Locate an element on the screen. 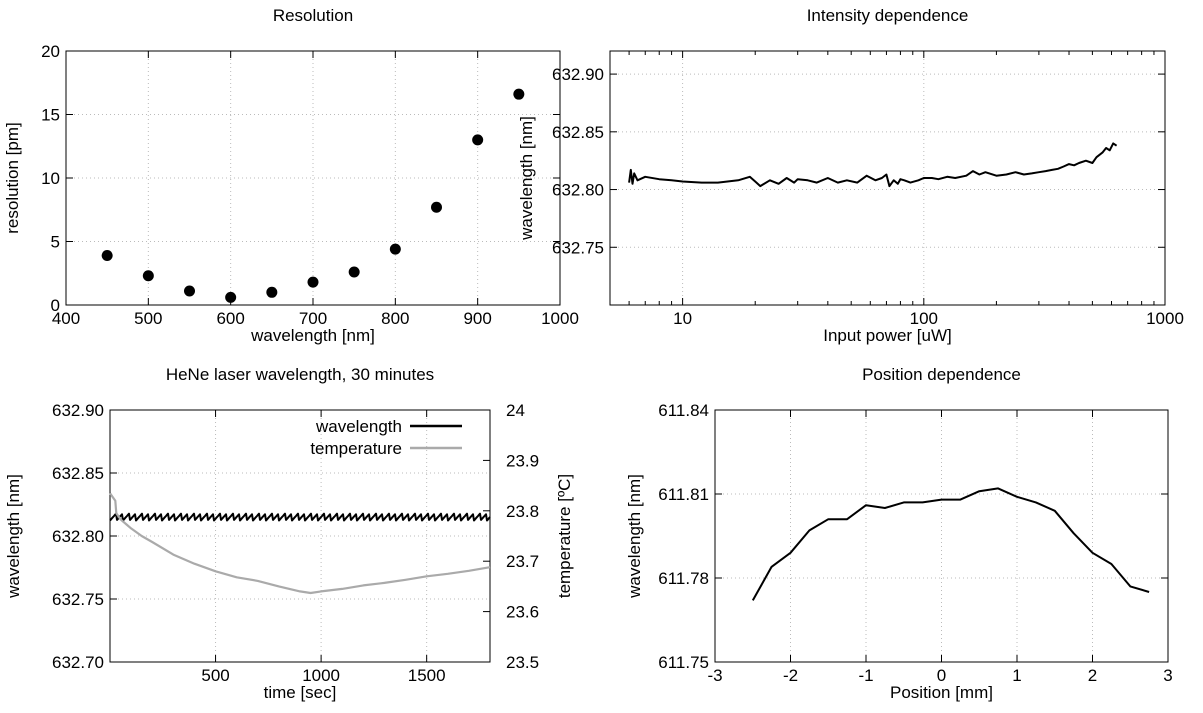  x-axis-label: wavelength [nm] is located at coordinates (312, 335).